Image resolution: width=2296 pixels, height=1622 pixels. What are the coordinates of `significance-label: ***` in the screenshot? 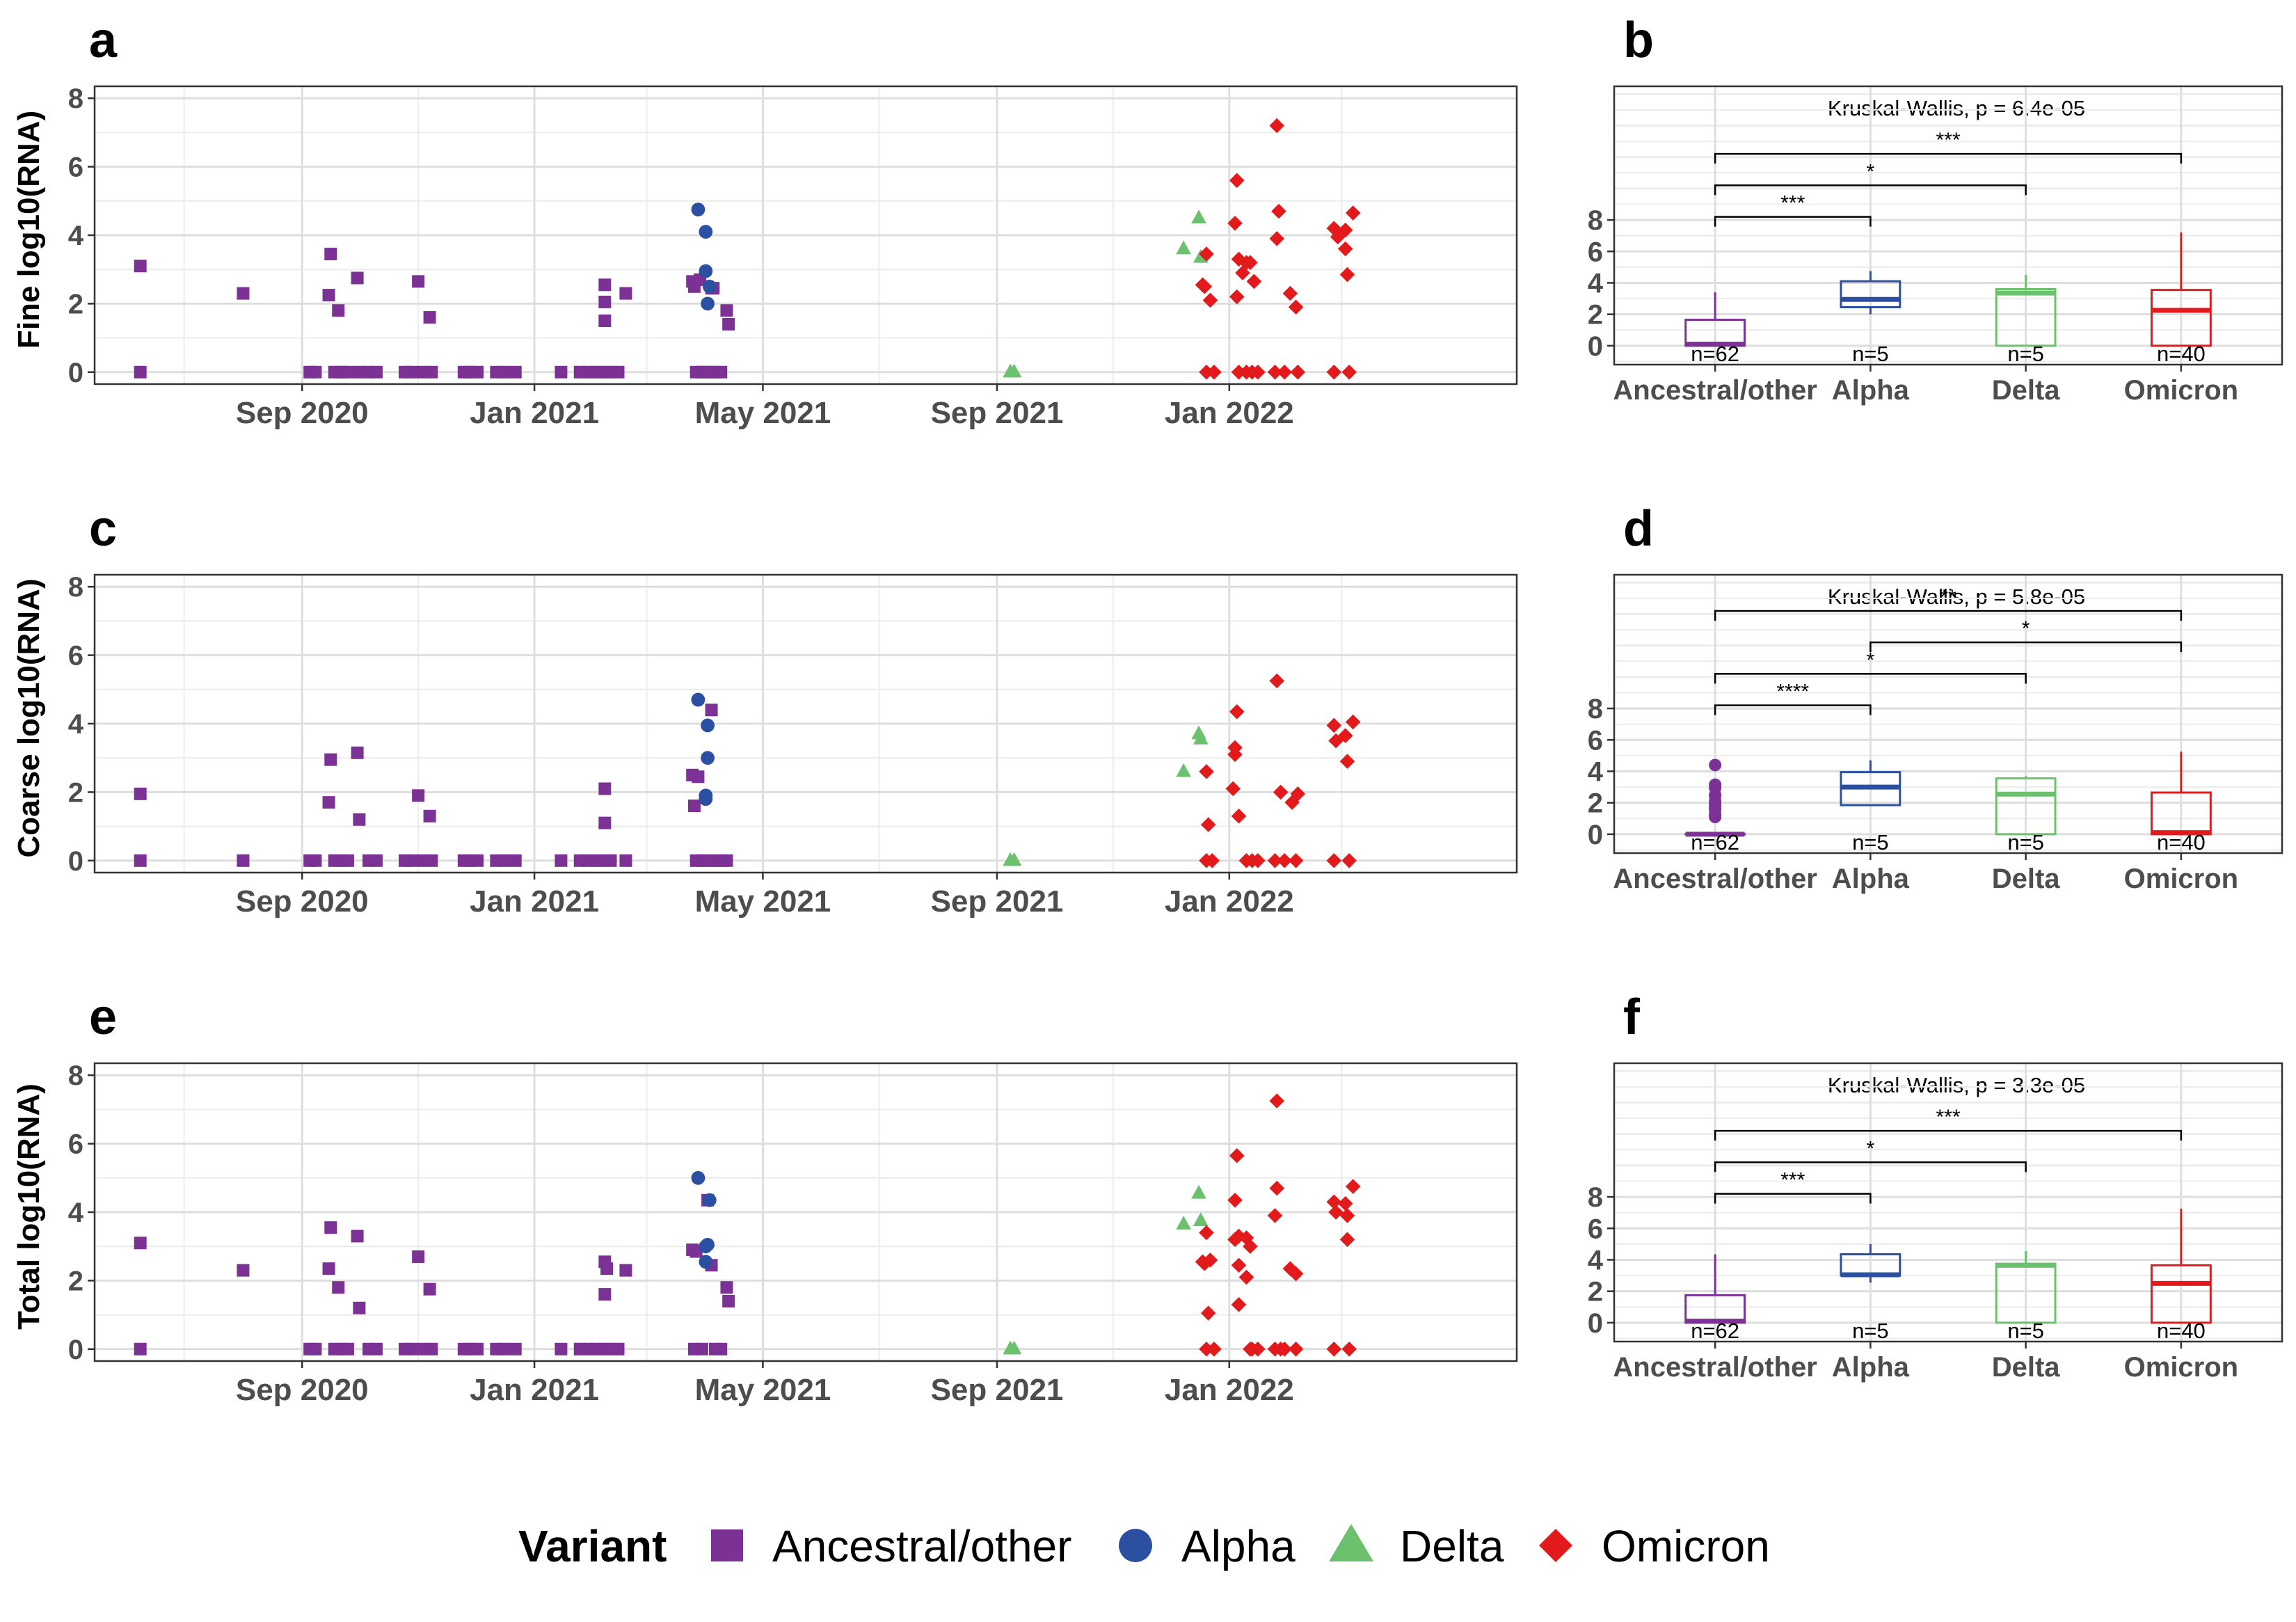 It's located at (1793, 1180).